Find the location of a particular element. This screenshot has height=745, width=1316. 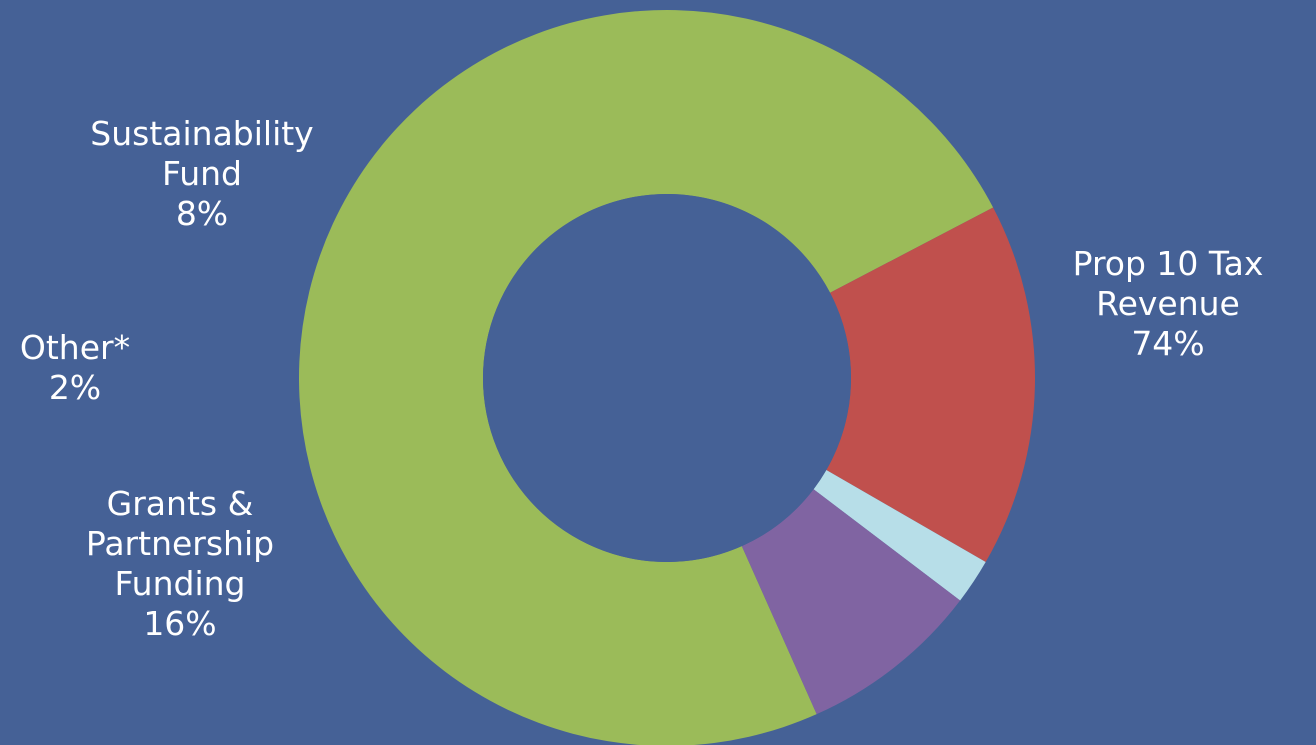

label-other: Other* 2% is located at coordinates (75, 368).